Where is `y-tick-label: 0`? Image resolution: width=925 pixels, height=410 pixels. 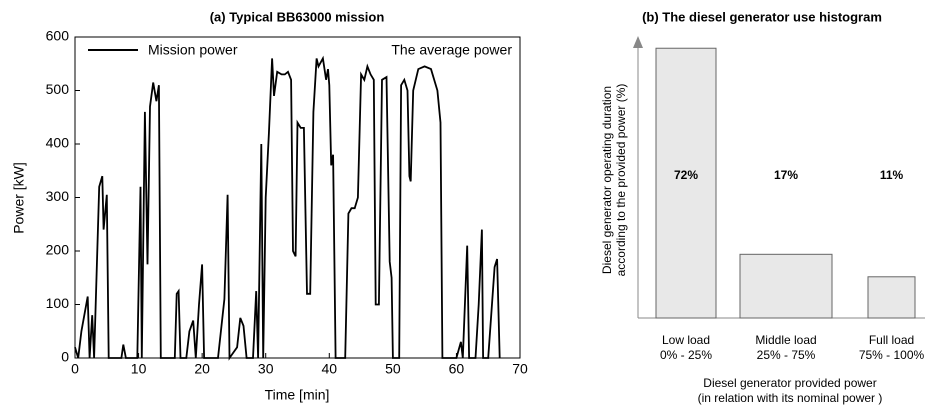 y-tick-label: 0 is located at coordinates (65, 357).